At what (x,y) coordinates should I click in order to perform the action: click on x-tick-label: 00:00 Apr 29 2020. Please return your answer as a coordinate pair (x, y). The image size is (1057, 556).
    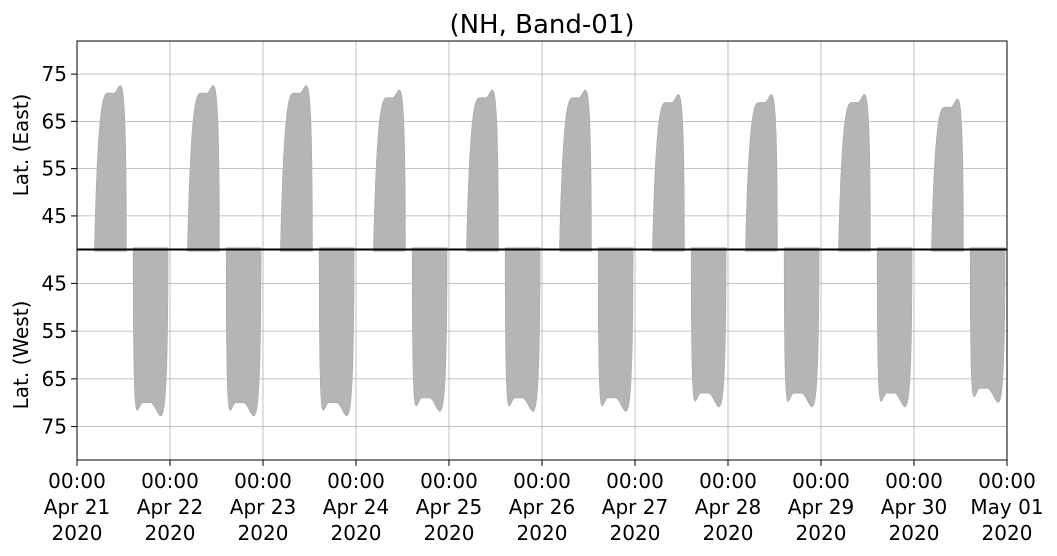
    Looking at the image, I should click on (821, 507).